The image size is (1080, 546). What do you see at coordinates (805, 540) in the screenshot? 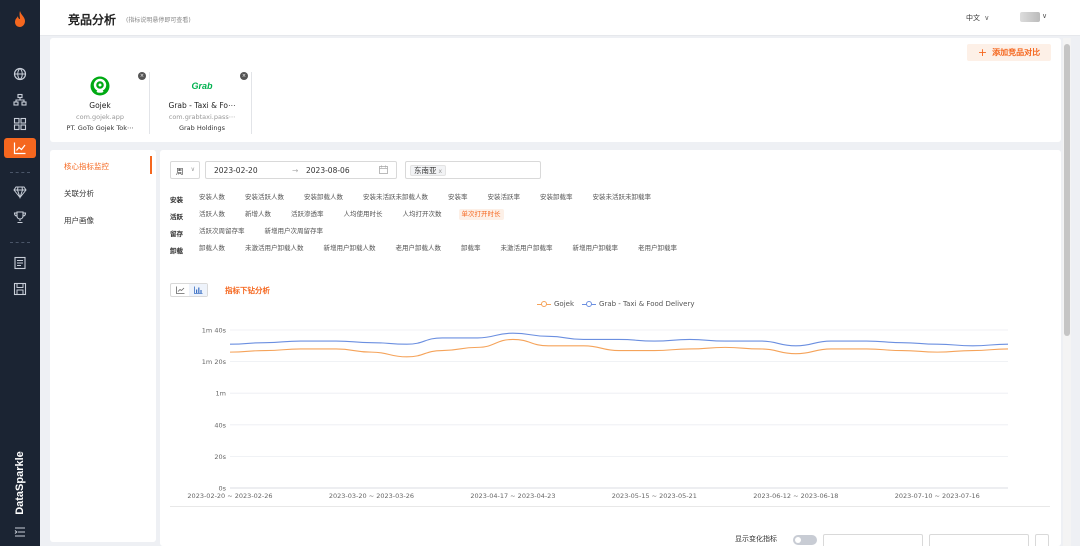
I see `show-change-toggle` at bounding box center [805, 540].